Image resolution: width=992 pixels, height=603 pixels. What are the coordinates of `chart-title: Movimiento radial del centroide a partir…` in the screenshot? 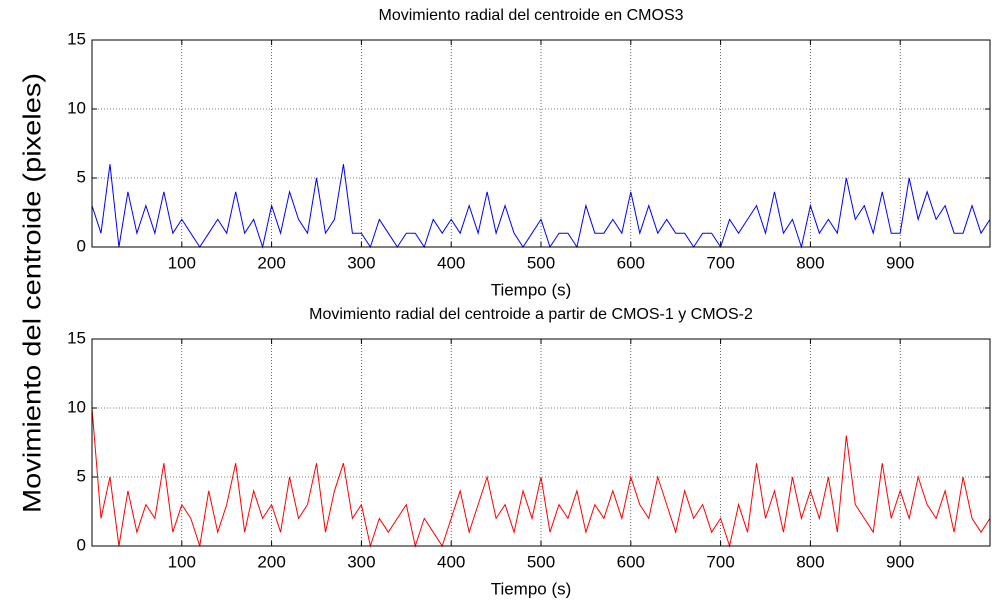 It's located at (531, 314).